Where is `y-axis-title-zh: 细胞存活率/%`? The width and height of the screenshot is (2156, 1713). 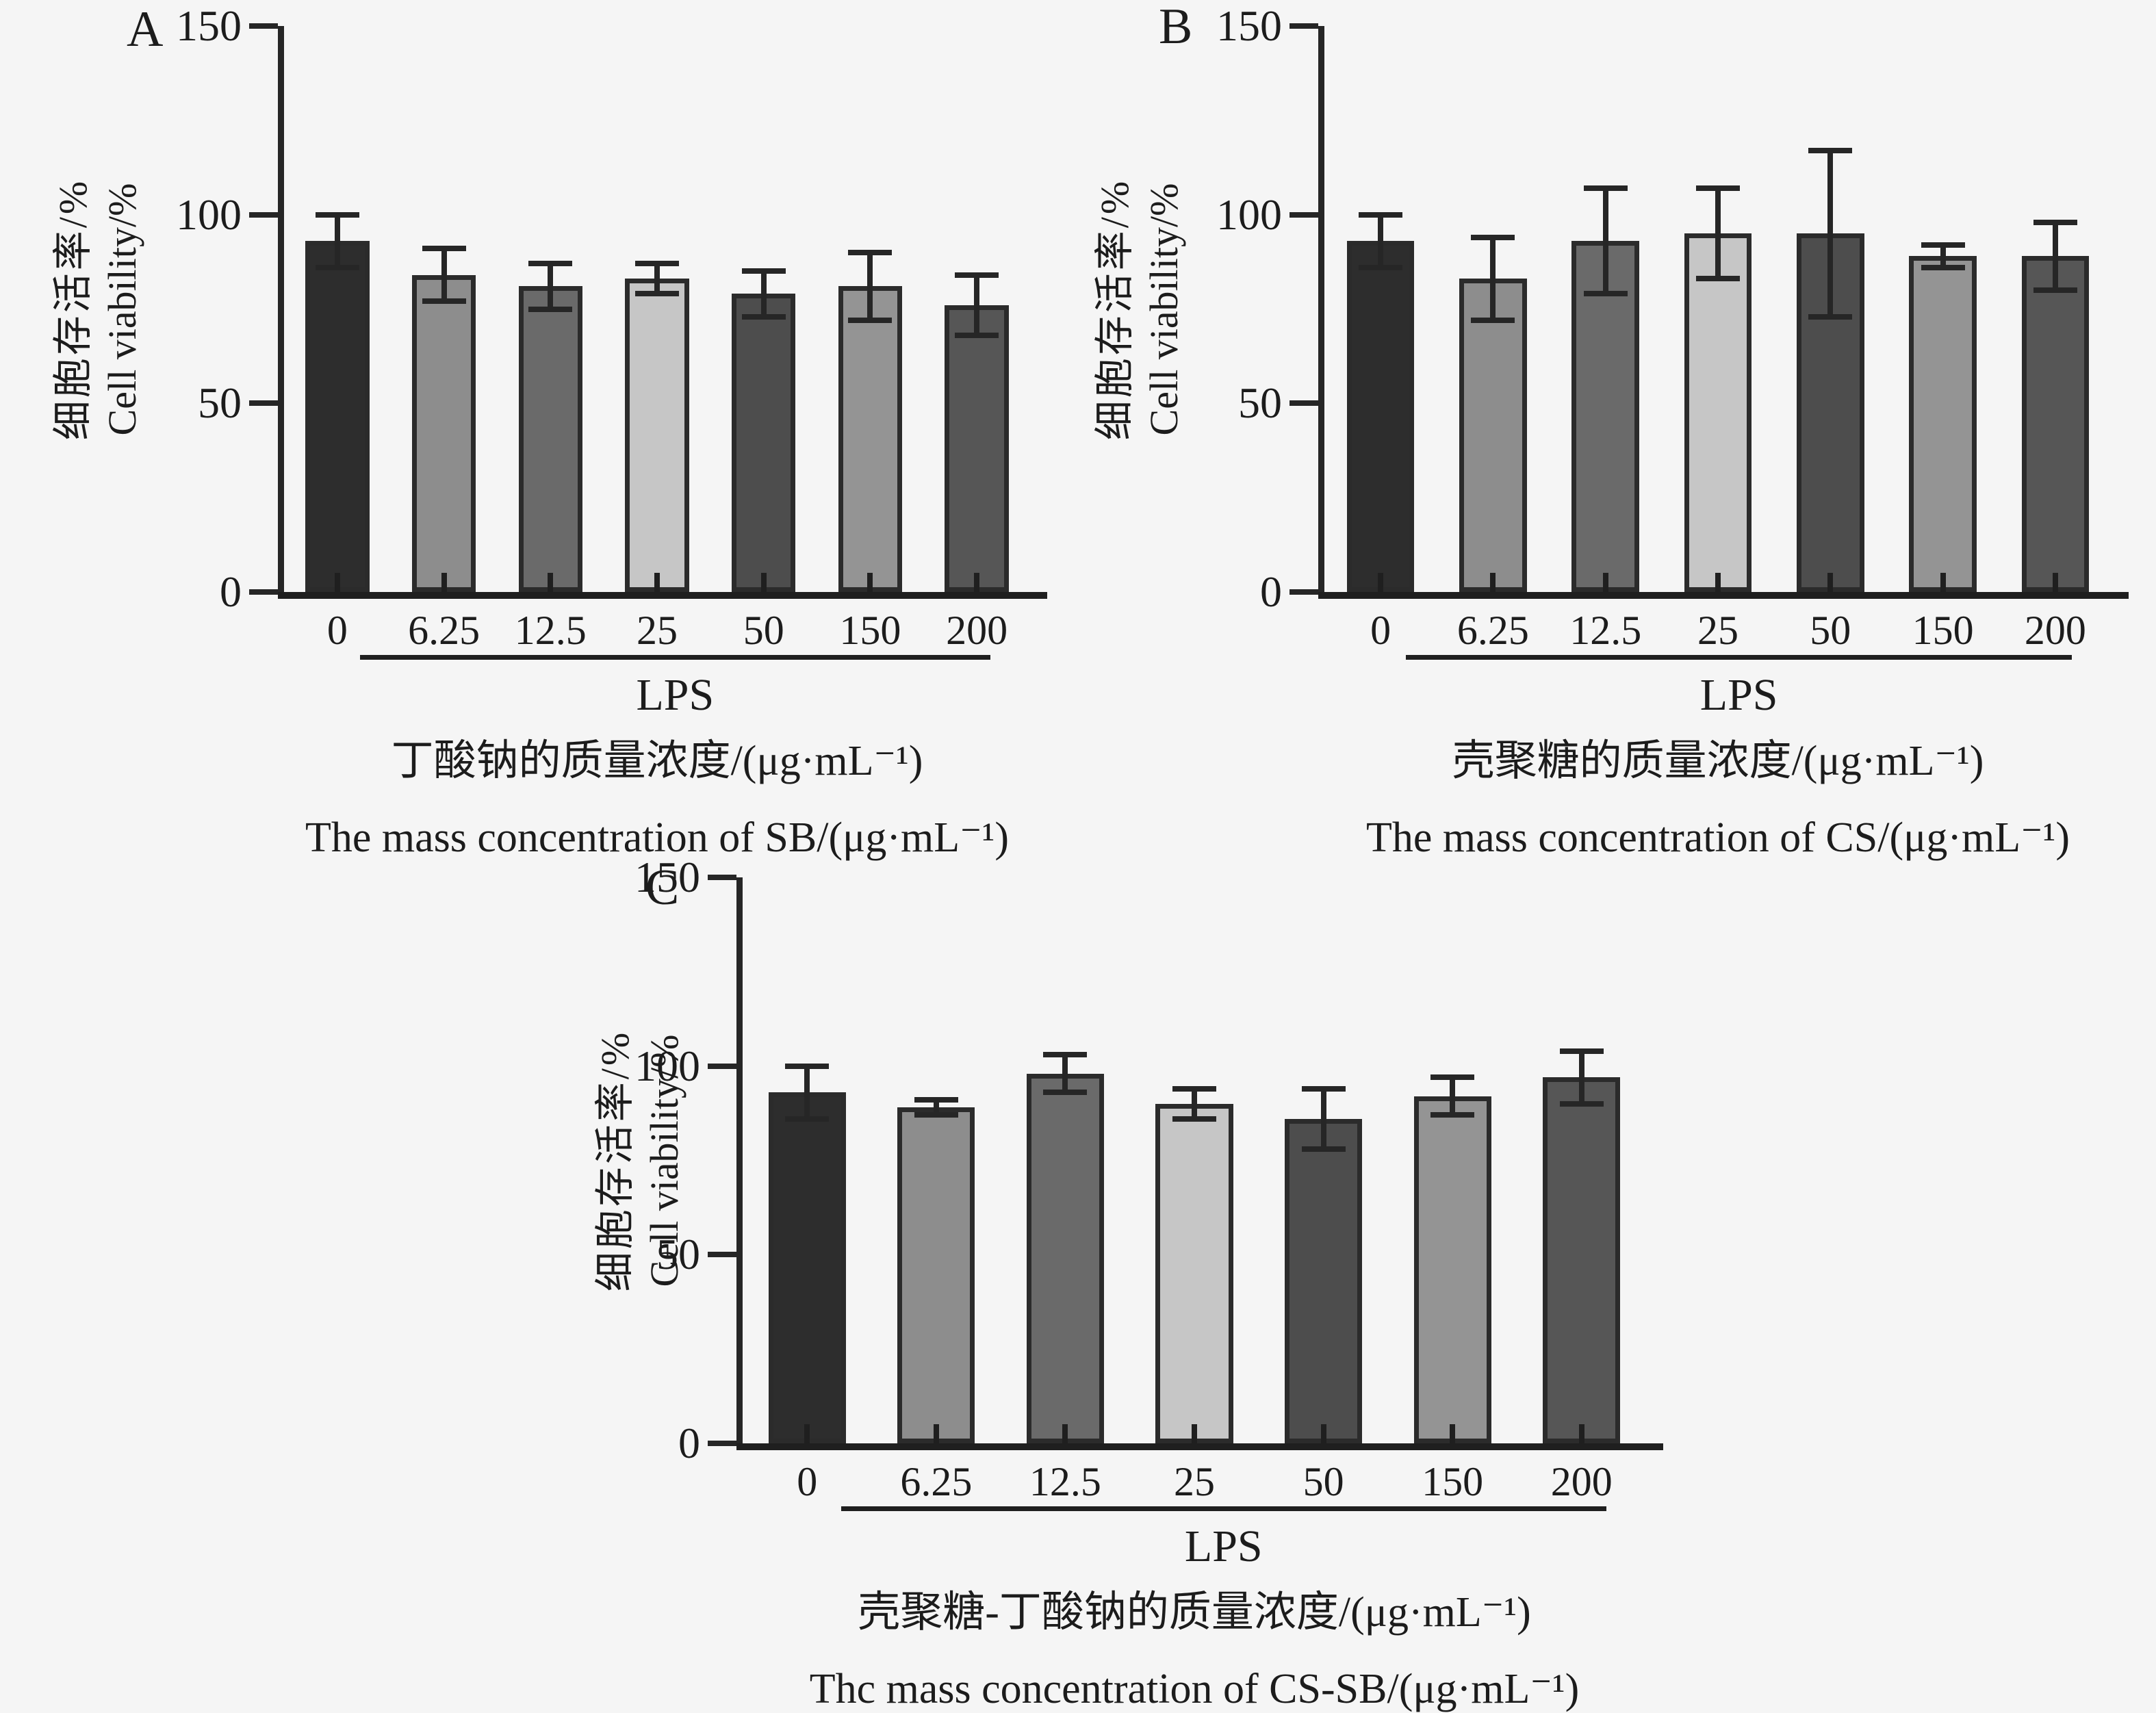 y-axis-title-zh: 细胞存活率/% is located at coordinates (1114, 309).